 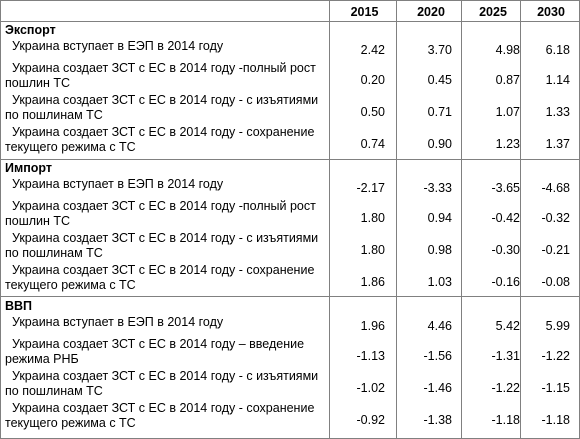 I want to click on table-cell: -1.56, so click(x=438, y=356).